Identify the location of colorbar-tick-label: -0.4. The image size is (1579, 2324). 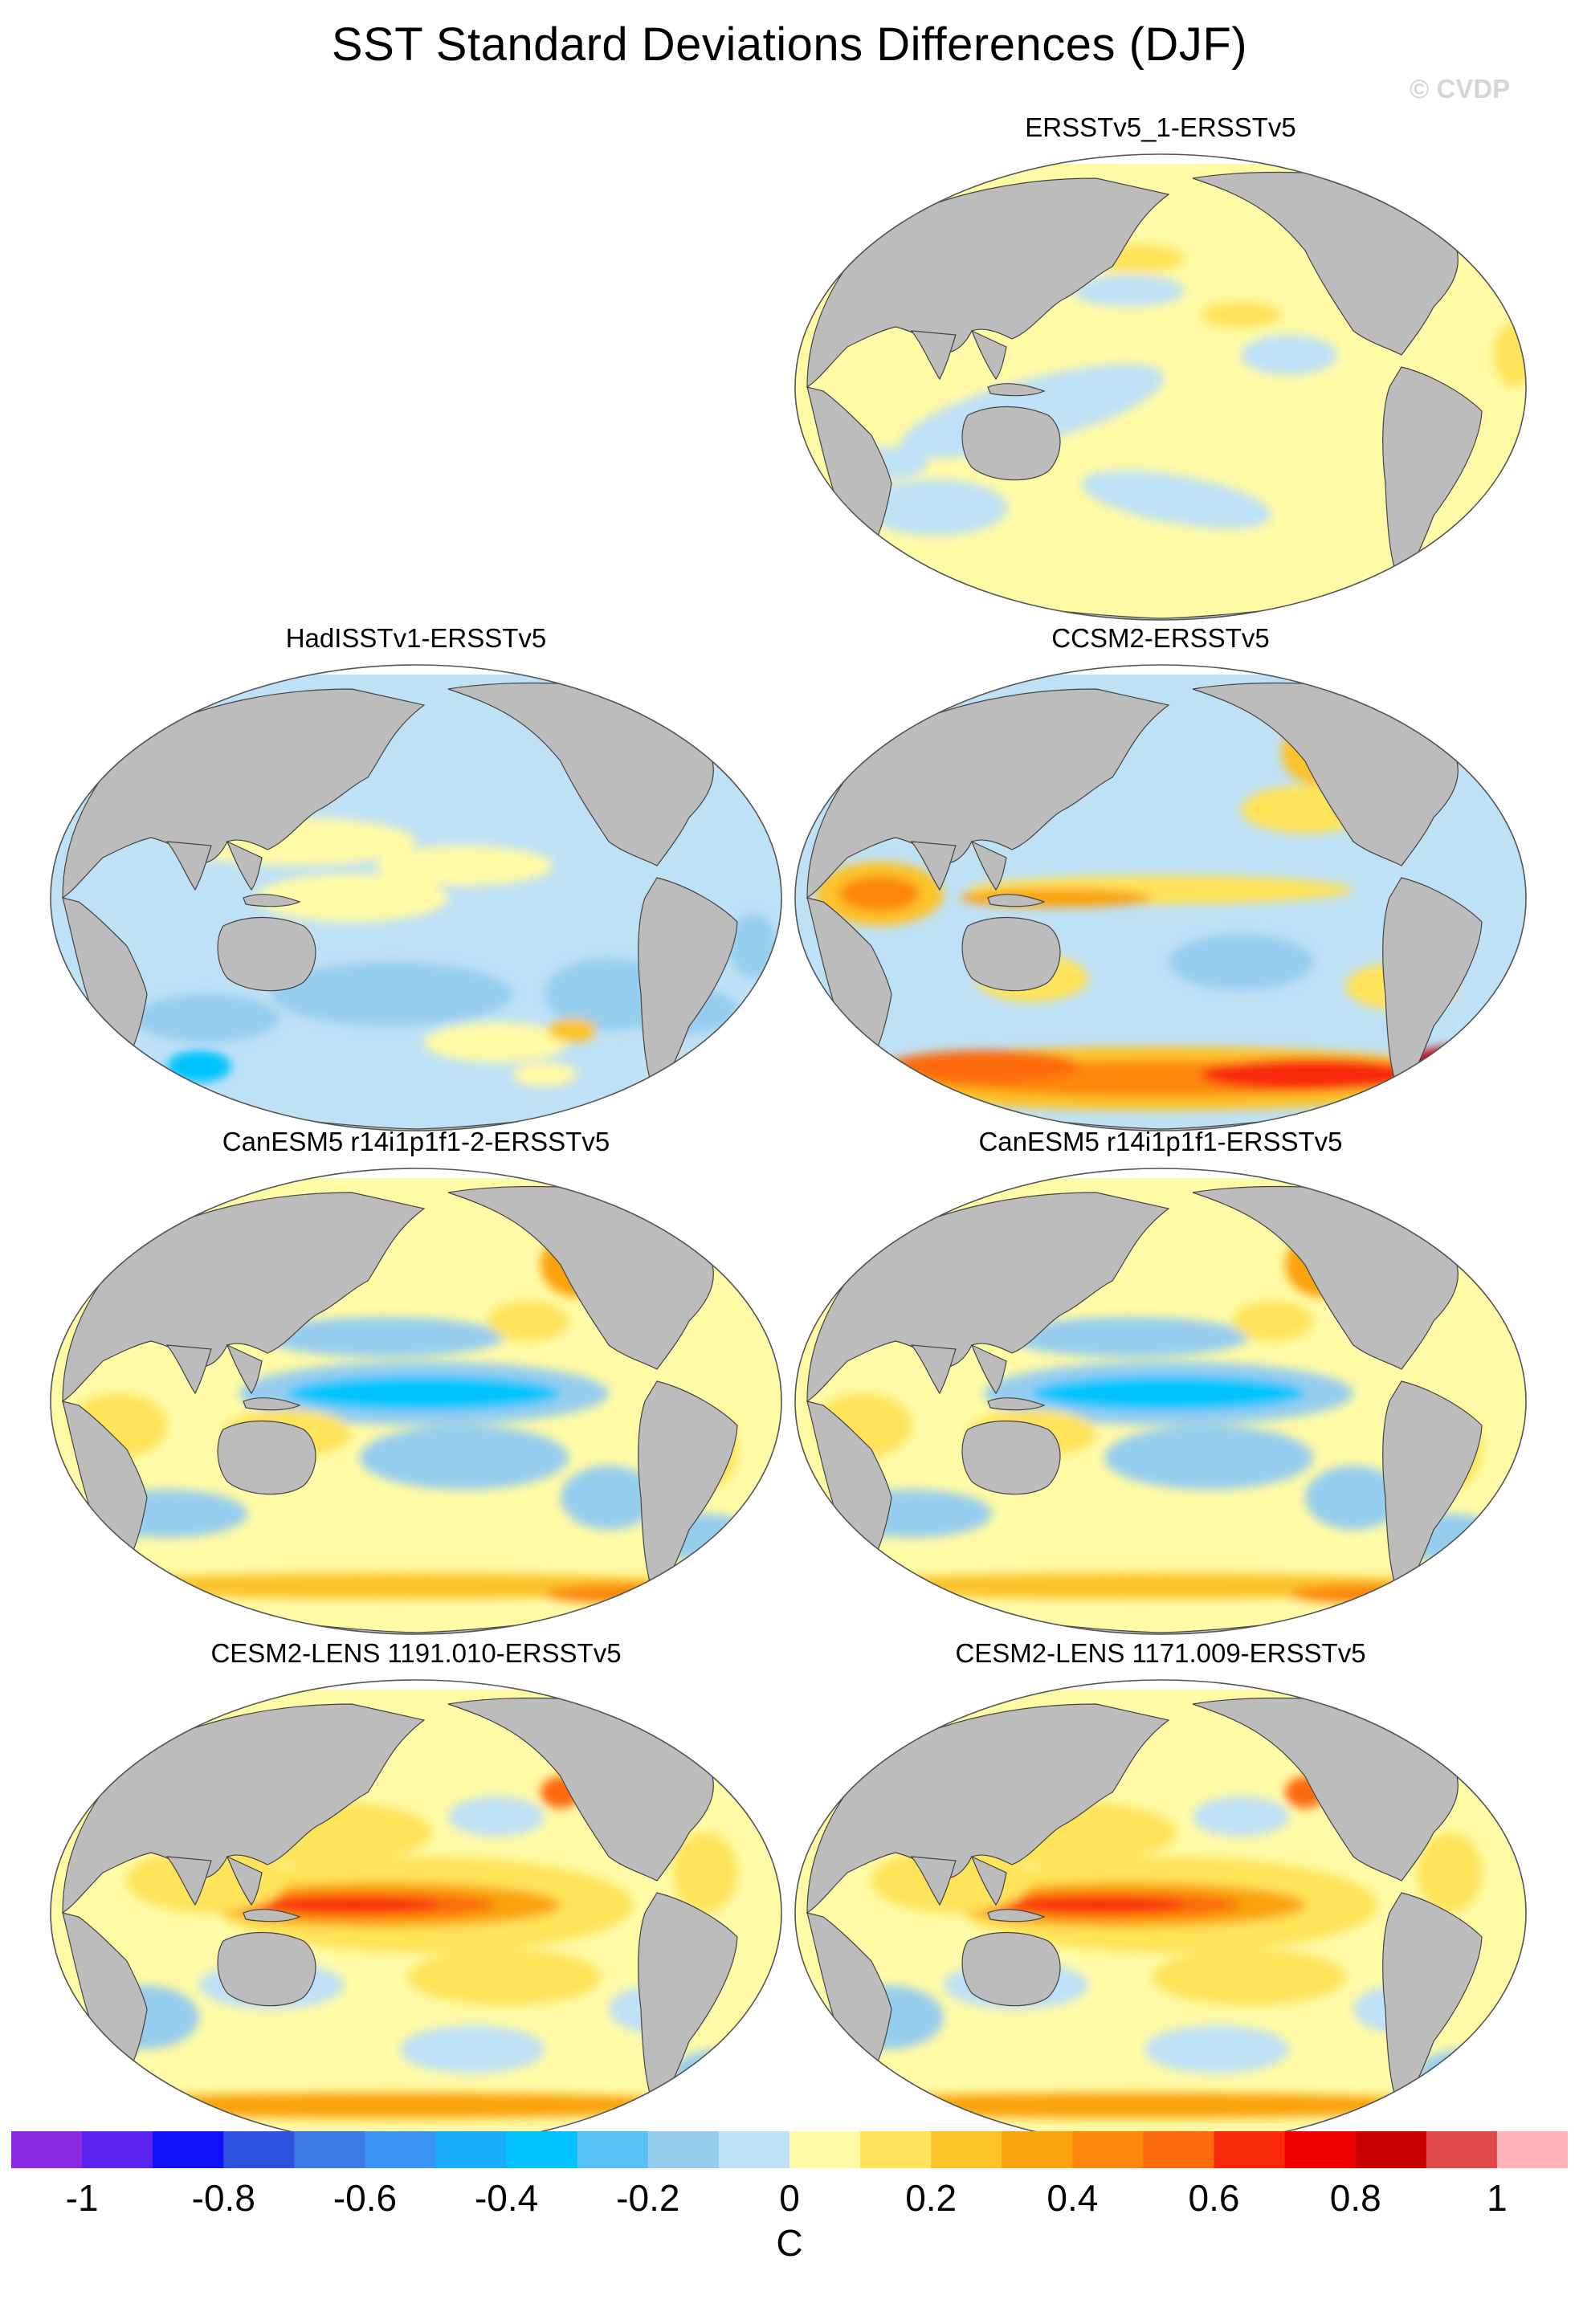
(506, 2198).